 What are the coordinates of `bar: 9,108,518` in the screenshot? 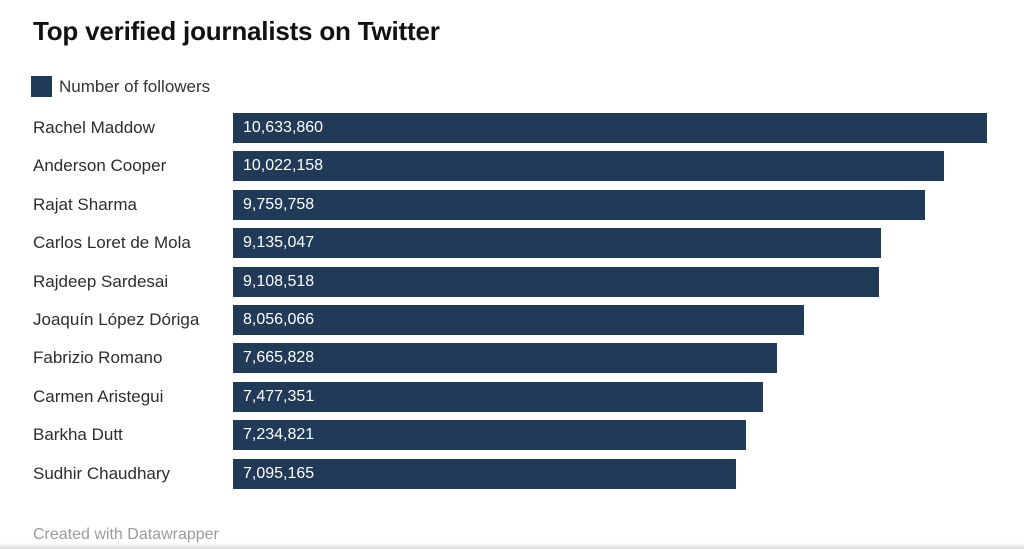 It's located at (556, 281).